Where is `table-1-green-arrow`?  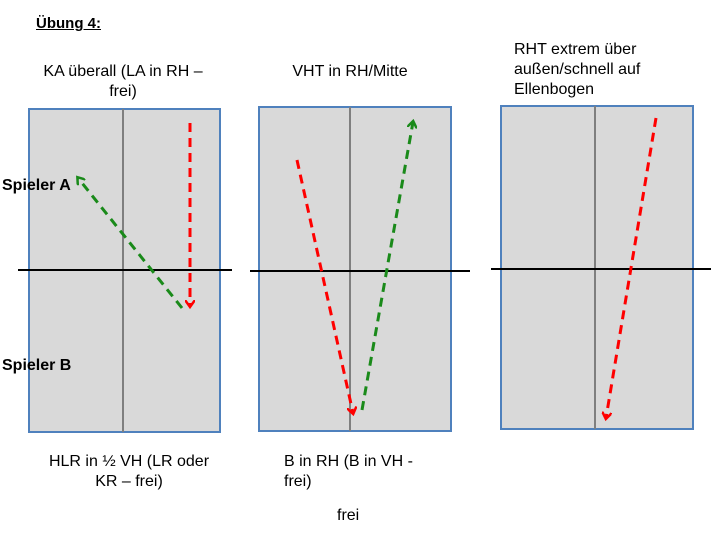
table-1-green-arrow is located at coordinates (131, 243).